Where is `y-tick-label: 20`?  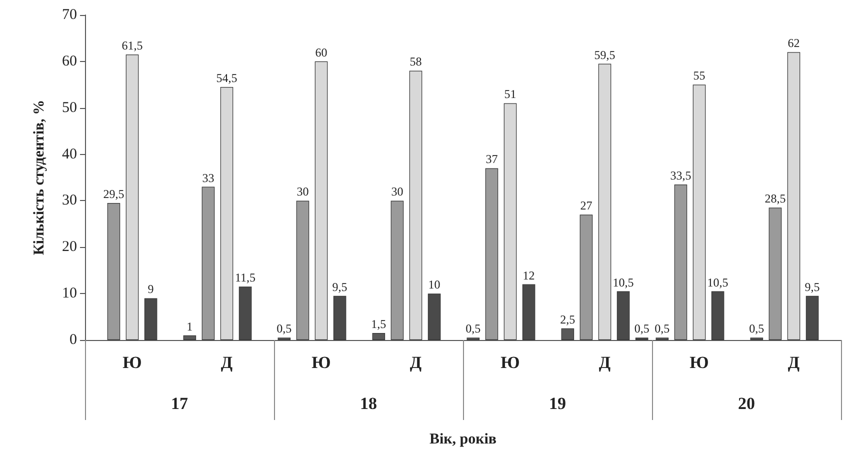 y-tick-label: 20 is located at coordinates (69, 247).